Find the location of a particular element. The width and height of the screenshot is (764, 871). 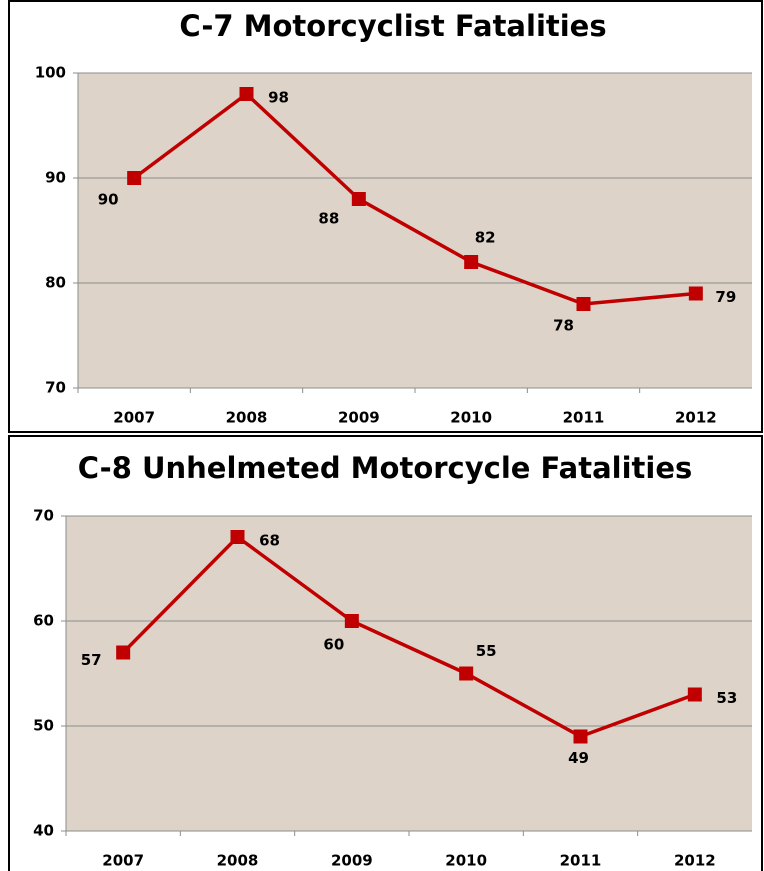

data-label: 90 is located at coordinates (108, 200).